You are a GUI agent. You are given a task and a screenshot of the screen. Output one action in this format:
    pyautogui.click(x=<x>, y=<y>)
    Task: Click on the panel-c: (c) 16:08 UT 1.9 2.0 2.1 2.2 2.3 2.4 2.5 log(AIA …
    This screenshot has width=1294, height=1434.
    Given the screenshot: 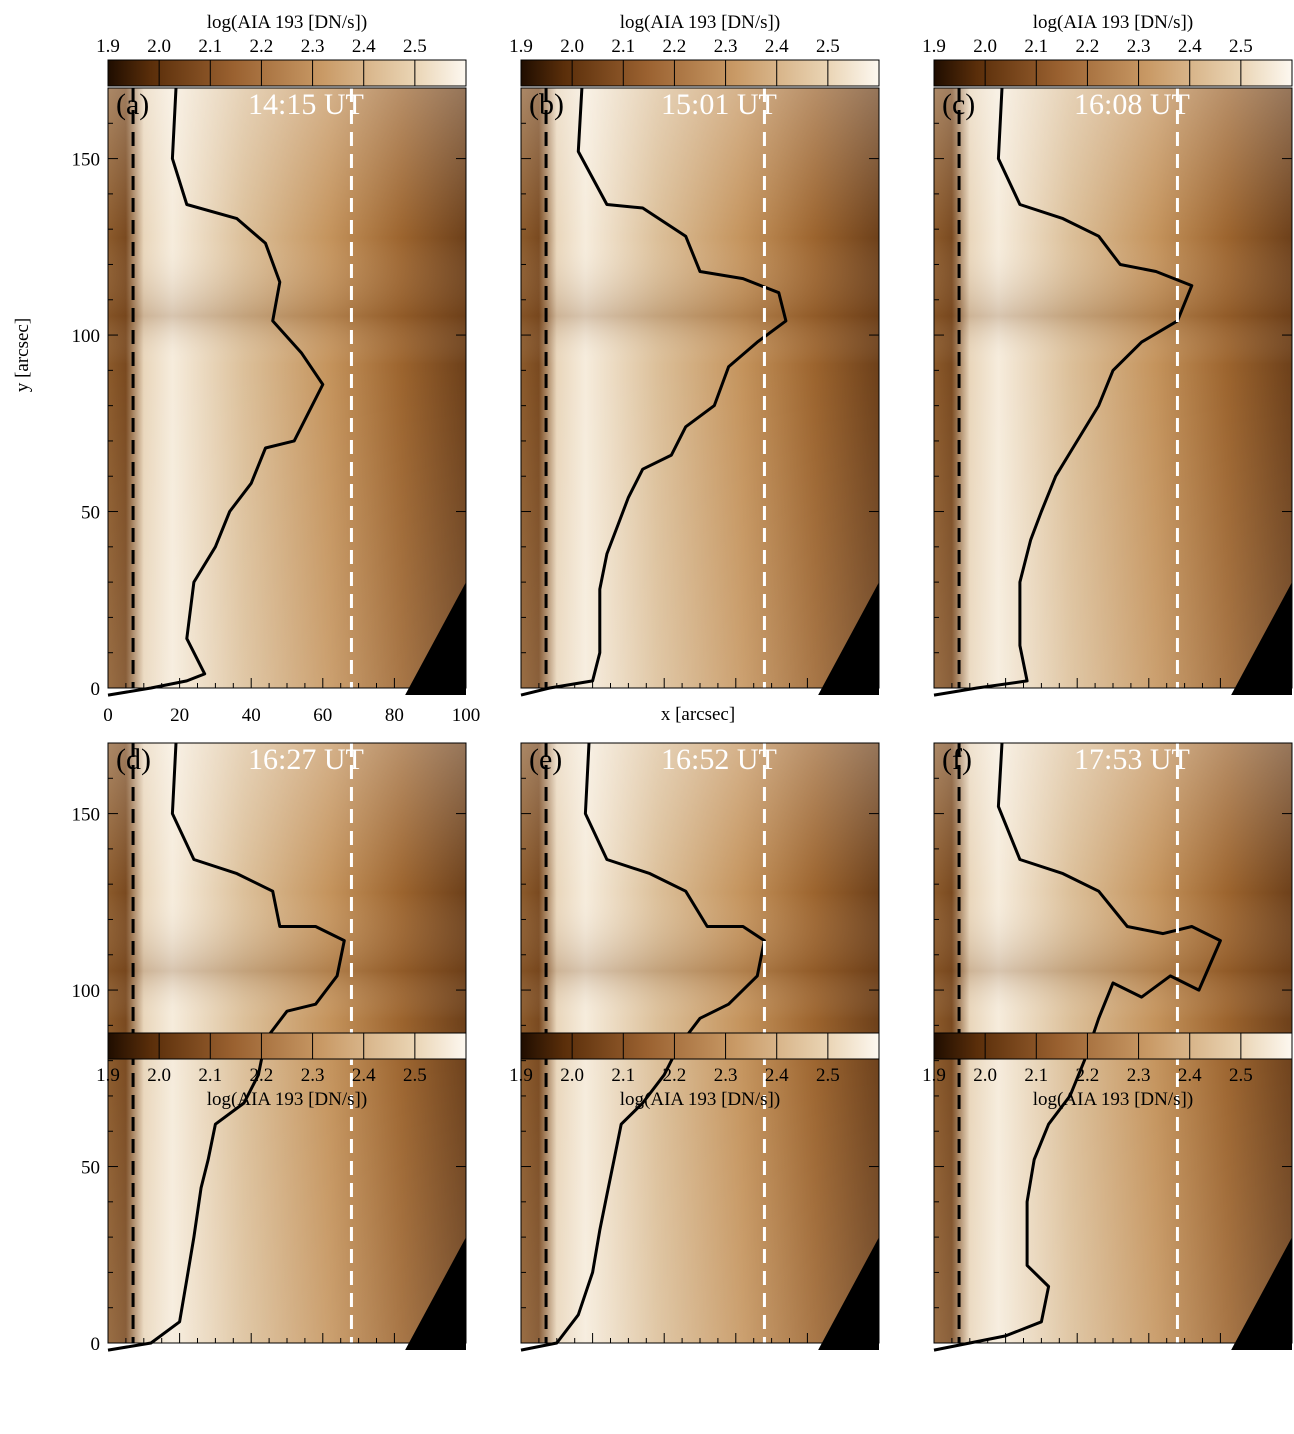 What is the action you would take?
    pyautogui.click(x=1107, y=354)
    